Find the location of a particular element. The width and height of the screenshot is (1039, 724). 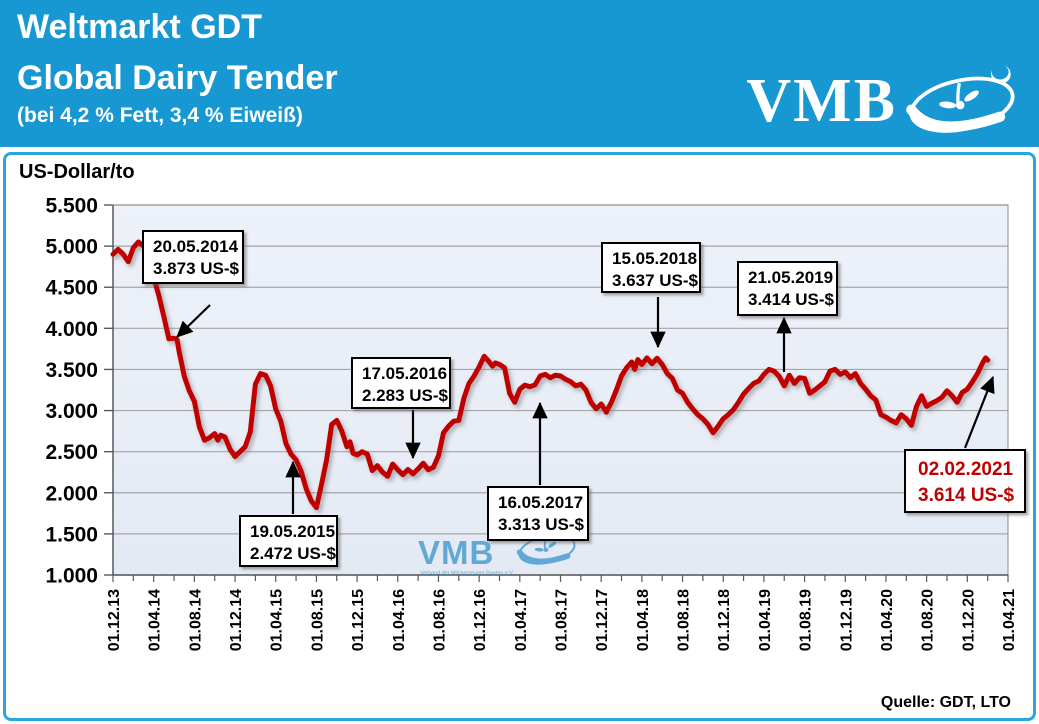

annotation-date: 16.05.2017 is located at coordinates (540, 502).